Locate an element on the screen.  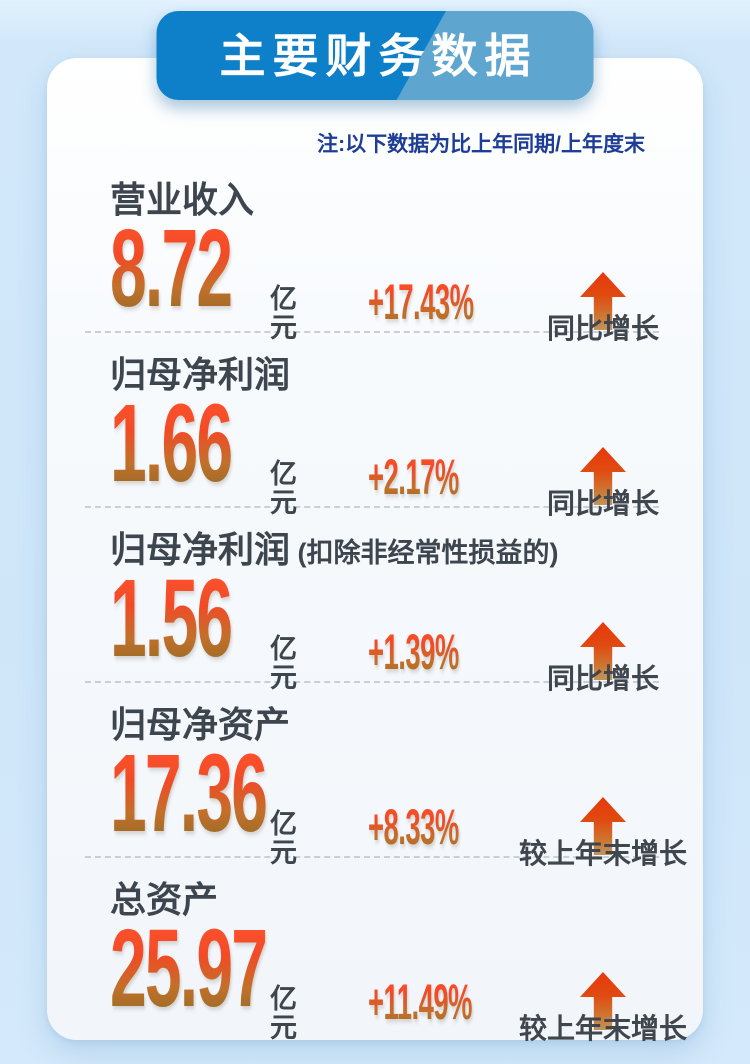
metric-title: 归母净利润 is located at coordinates (406, 376).